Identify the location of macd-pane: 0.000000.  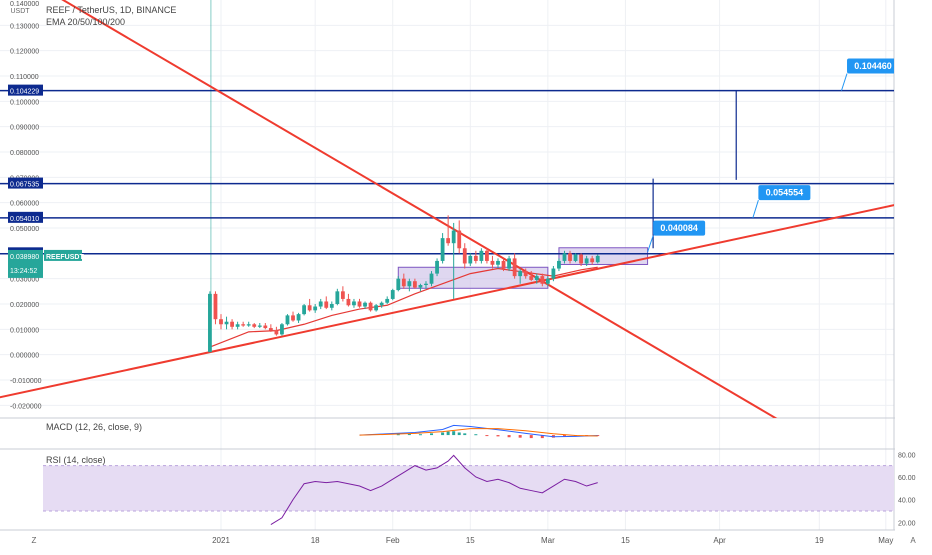
(643, 432).